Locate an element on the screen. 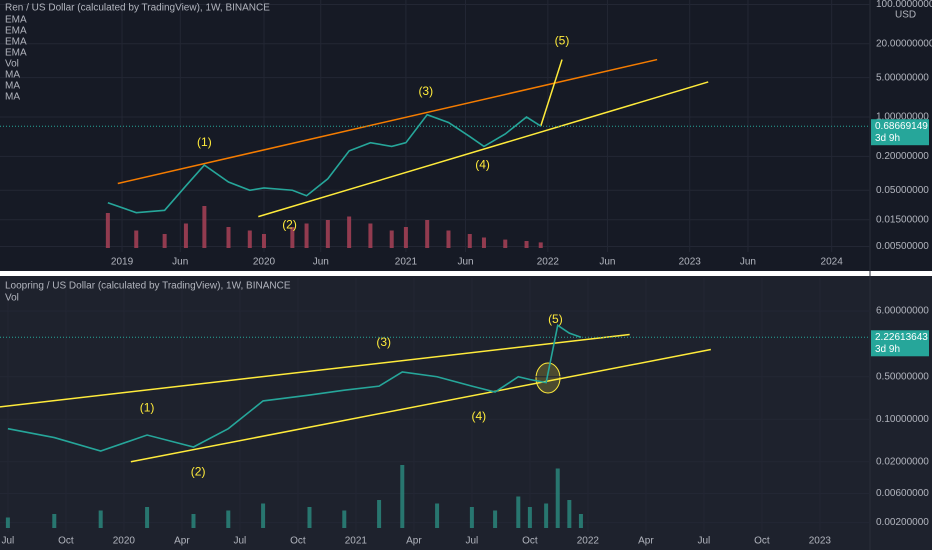 The height and width of the screenshot is (550, 932). y-tick-label: 0.20000000 is located at coordinates (902, 156).